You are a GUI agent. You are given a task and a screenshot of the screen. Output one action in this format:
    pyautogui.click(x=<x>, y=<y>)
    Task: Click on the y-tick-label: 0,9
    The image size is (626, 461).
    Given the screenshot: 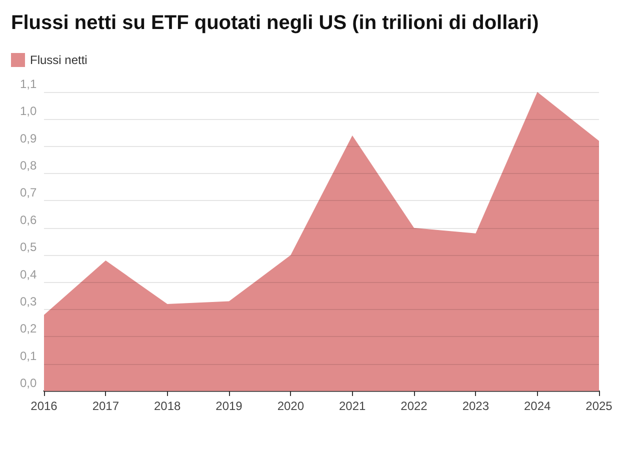 What is the action you would take?
    pyautogui.click(x=29, y=138)
    